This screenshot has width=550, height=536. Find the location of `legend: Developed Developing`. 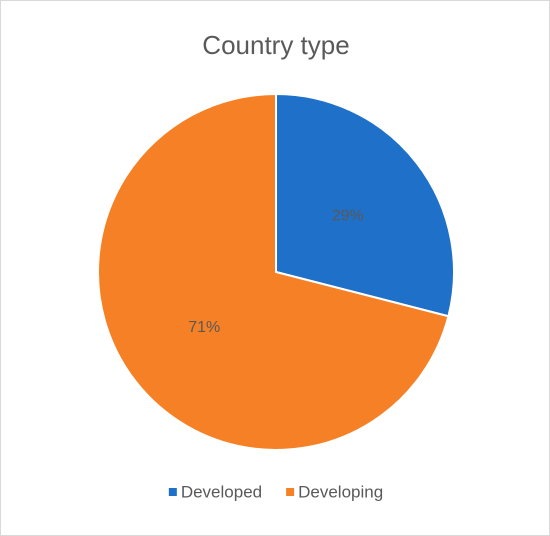

legend: Developed Developing is located at coordinates (275, 491).